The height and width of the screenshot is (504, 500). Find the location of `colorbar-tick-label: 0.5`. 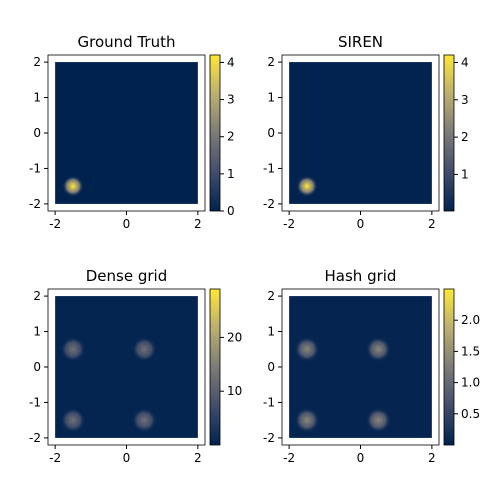

colorbar-tick-label: 0.5 is located at coordinates (470, 414).